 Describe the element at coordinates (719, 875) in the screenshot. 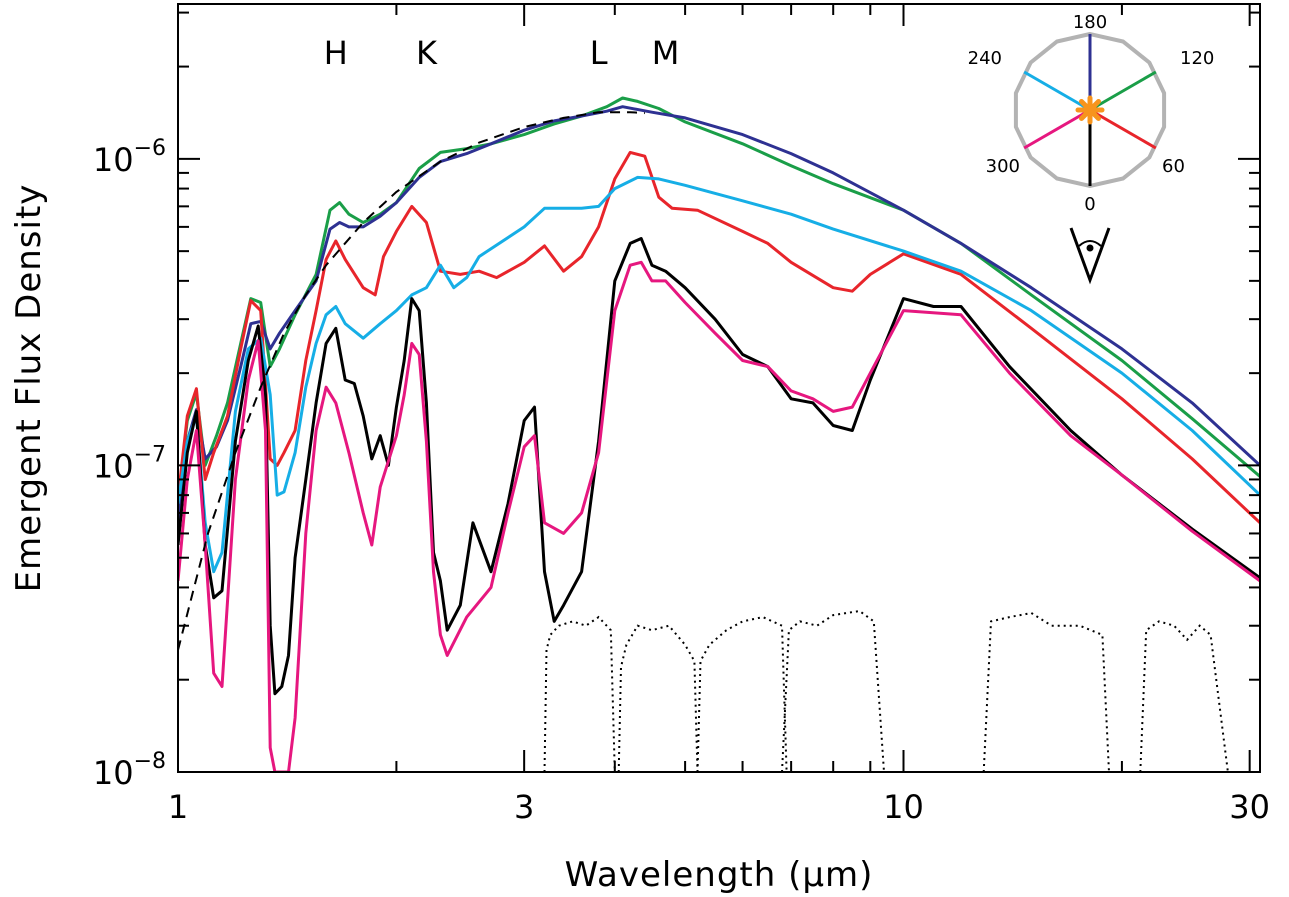

I see `x-axis-title: Wavelength (μm)` at that location.